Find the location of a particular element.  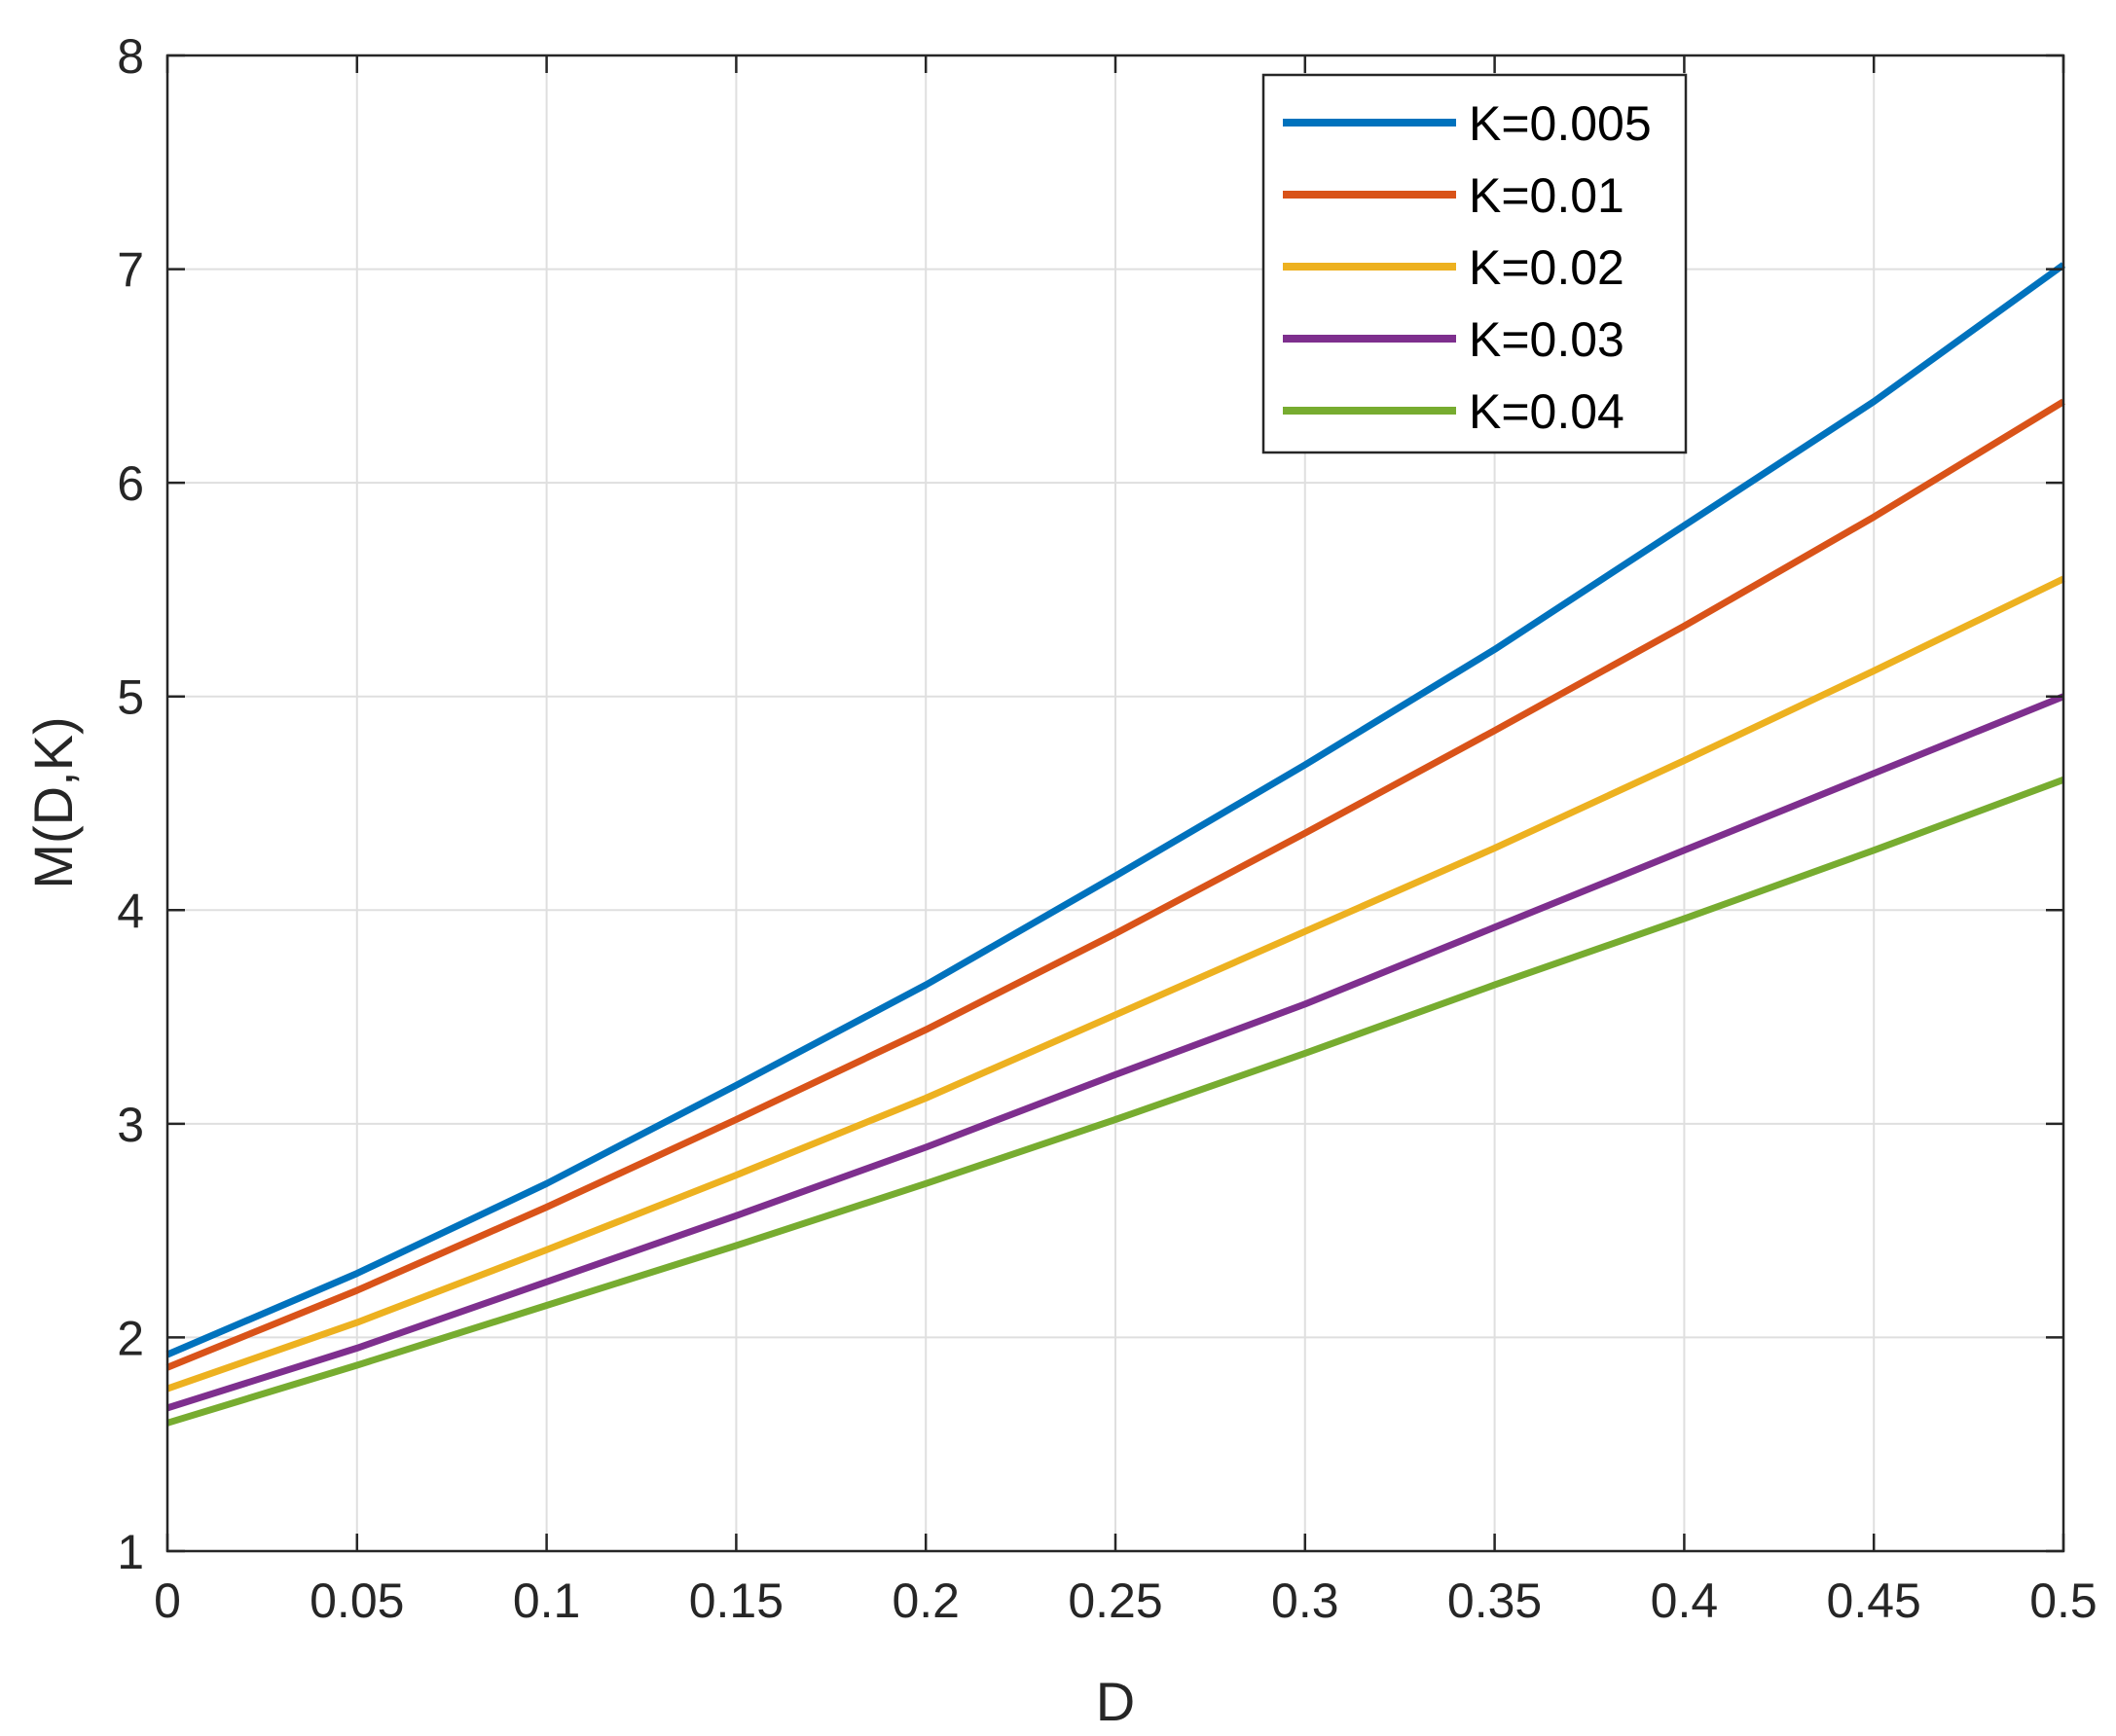

x-tick-label: 0.15 is located at coordinates (736, 1601).